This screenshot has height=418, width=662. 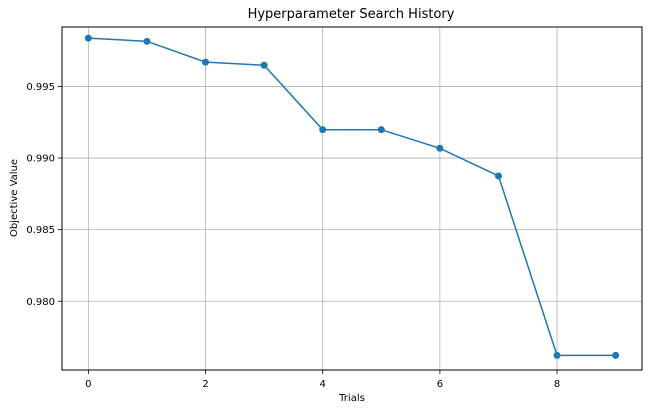 What do you see at coordinates (351, 14) in the screenshot?
I see `chart-title: Hyperparameter Search History` at bounding box center [351, 14].